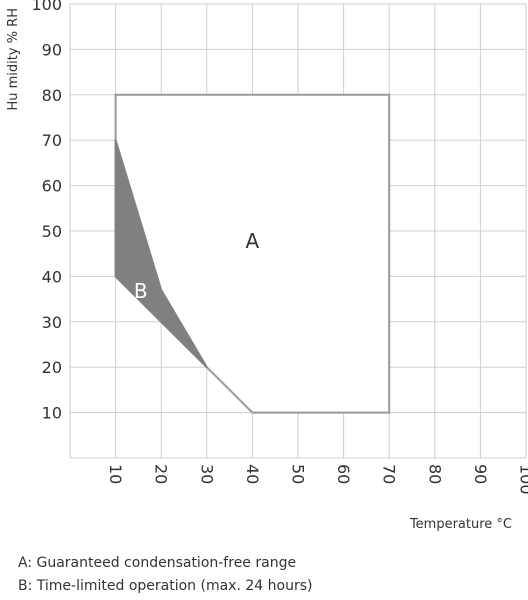  Describe the element at coordinates (52, 322) in the screenshot. I see `y-tick-label: 30` at that location.